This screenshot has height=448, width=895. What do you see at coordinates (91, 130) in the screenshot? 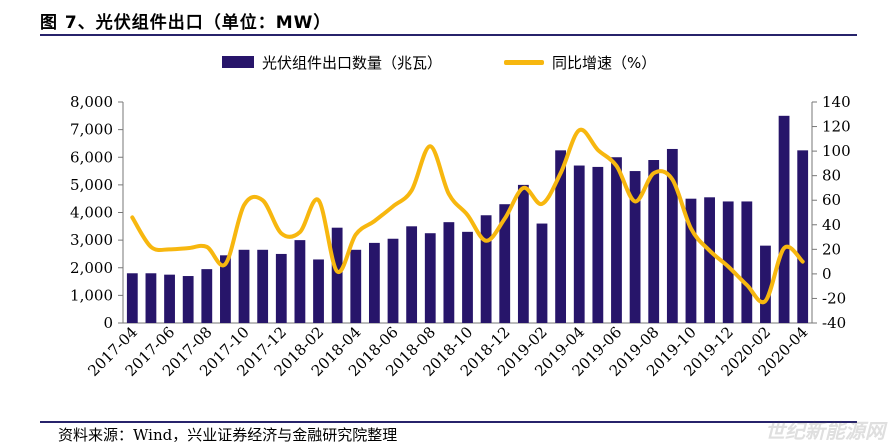
I see `y-left-tick-label: 7,000` at bounding box center [91, 130].